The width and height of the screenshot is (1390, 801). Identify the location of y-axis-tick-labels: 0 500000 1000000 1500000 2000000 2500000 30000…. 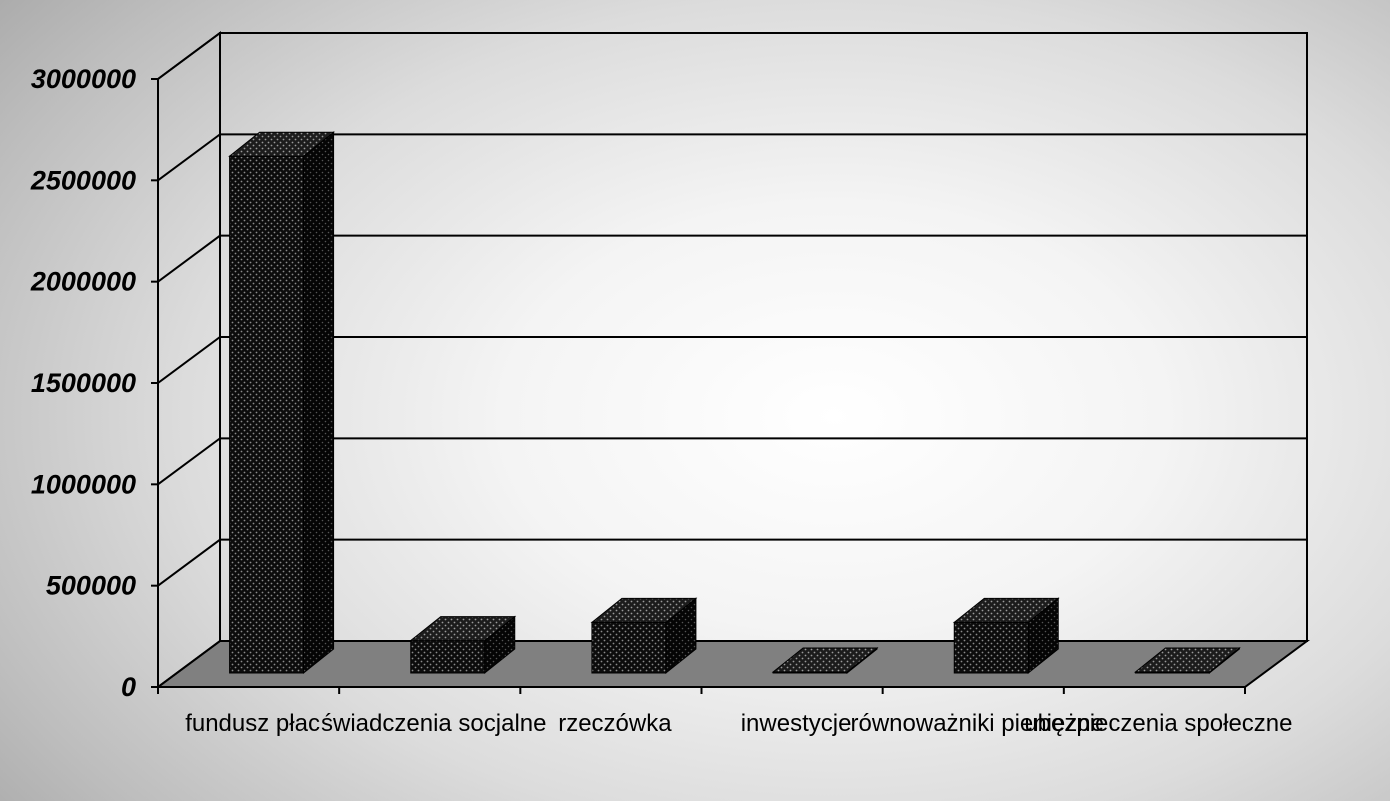
(83, 383).